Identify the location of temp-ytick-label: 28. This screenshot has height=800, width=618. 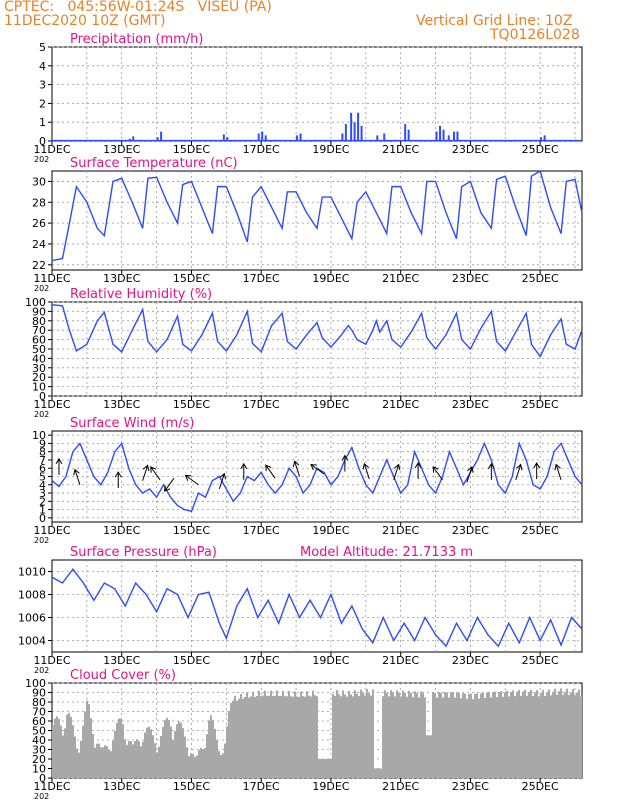
(39, 202).